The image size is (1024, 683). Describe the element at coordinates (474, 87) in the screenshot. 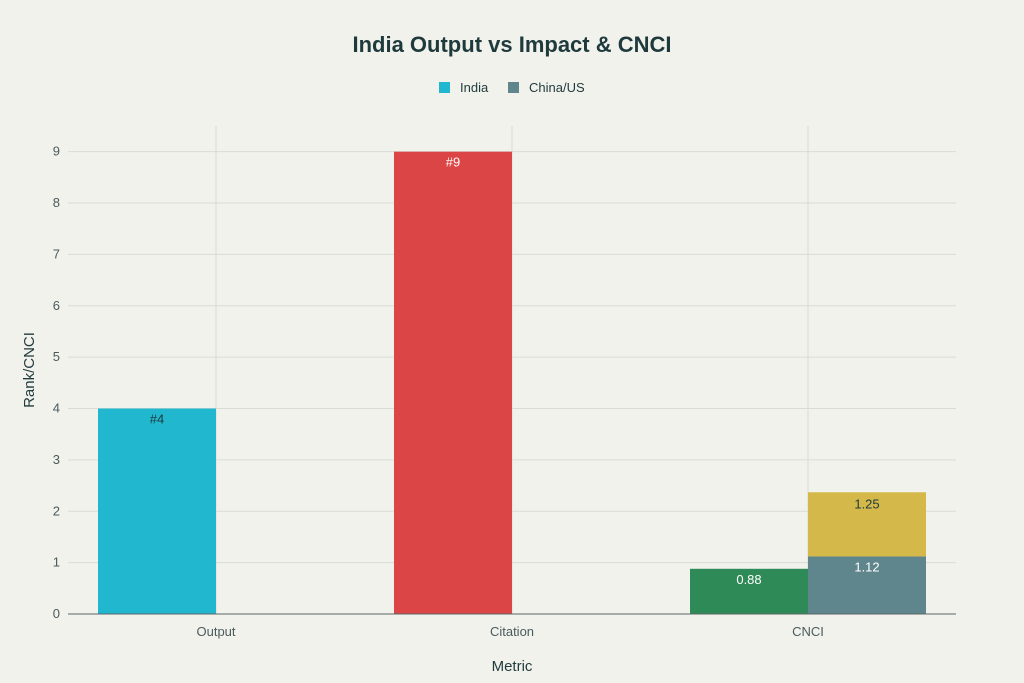

I see `legend-label-0: India` at that location.